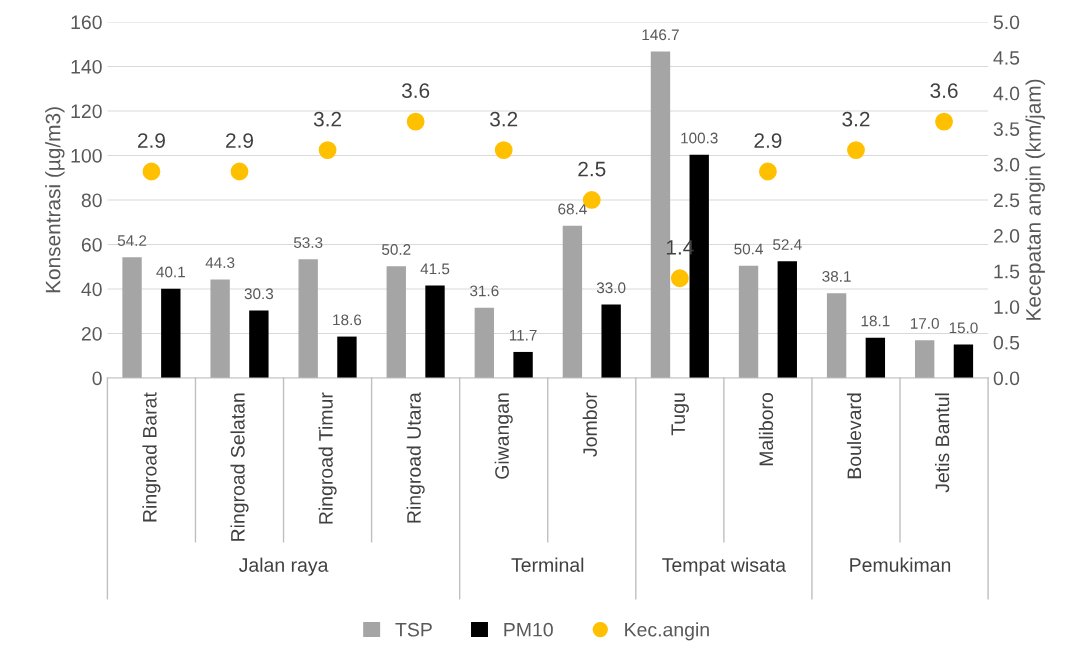 The height and width of the screenshot is (645, 1074). I want to click on y2-tick-label: 4.0, so click(1006, 93).